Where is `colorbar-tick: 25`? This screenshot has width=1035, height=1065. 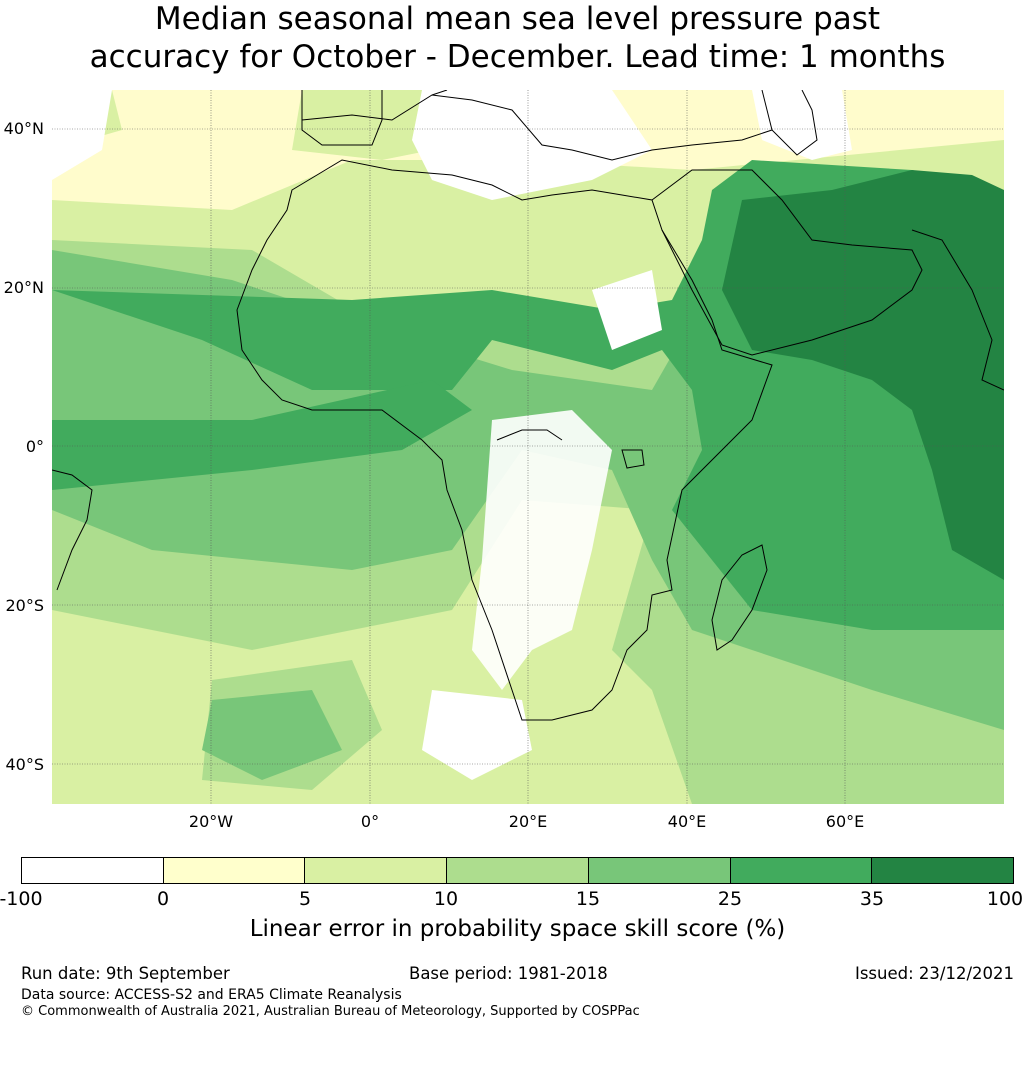 colorbar-tick: 25 is located at coordinates (730, 899).